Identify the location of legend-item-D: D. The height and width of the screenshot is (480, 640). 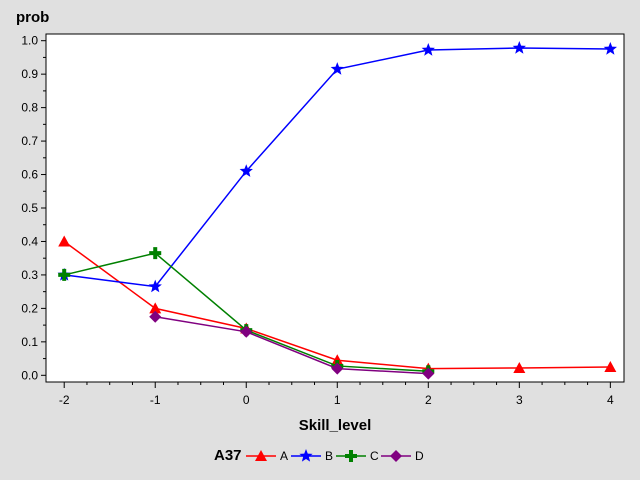
(402, 456).